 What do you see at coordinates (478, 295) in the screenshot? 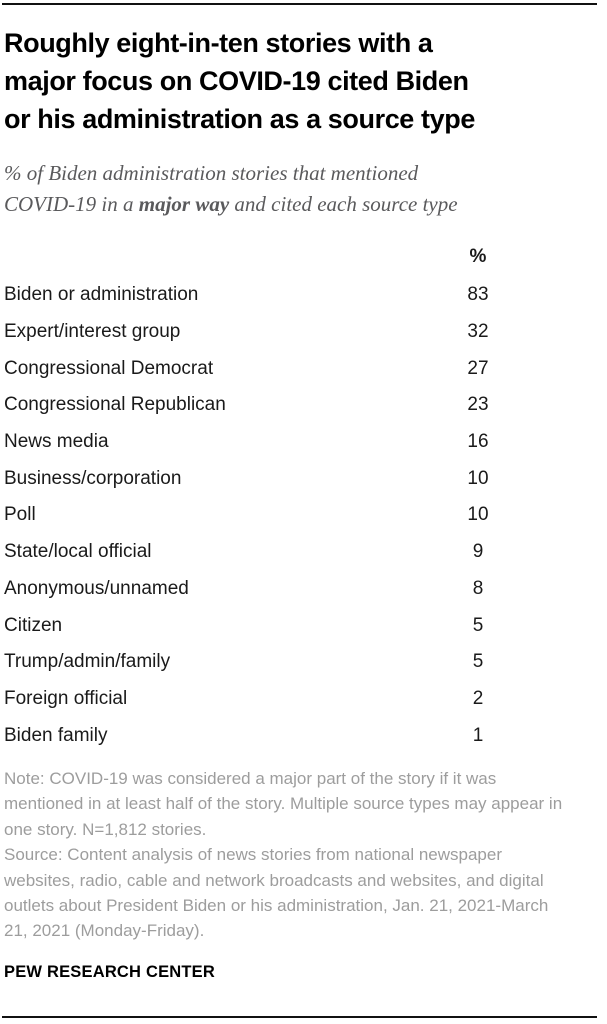
I see `percent-value: 83` at bounding box center [478, 295].